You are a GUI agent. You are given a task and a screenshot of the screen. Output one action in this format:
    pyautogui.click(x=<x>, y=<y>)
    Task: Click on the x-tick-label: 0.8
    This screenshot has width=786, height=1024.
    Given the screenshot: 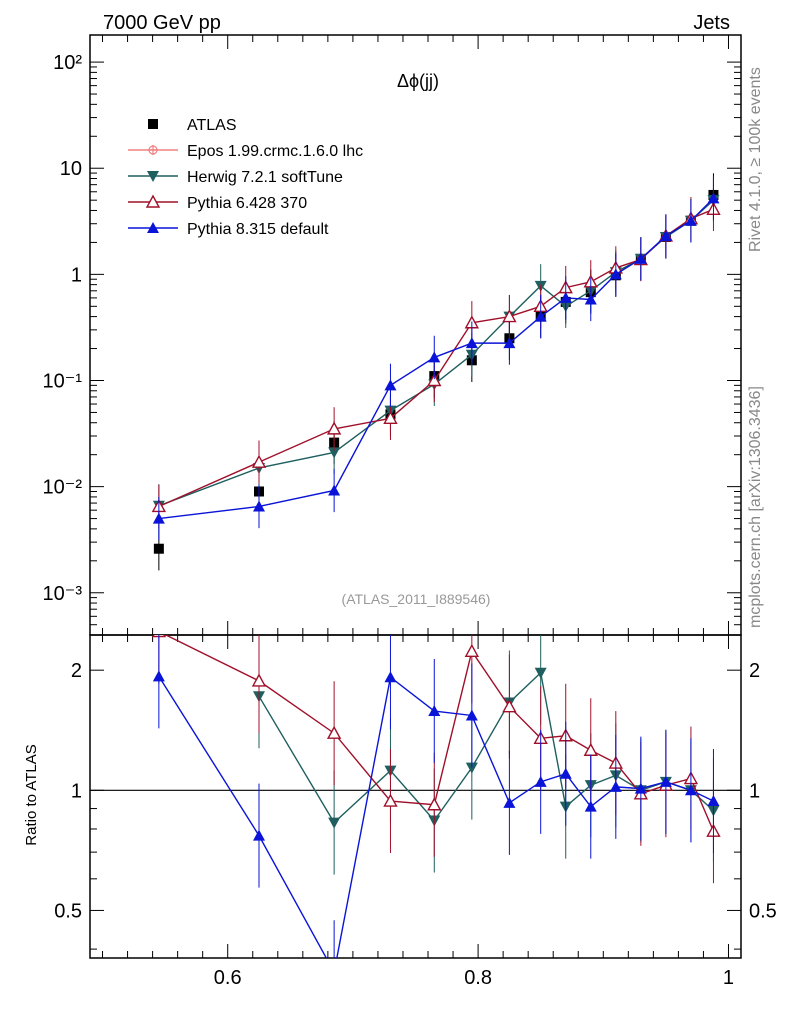 What is the action you would take?
    pyautogui.click(x=478, y=978)
    